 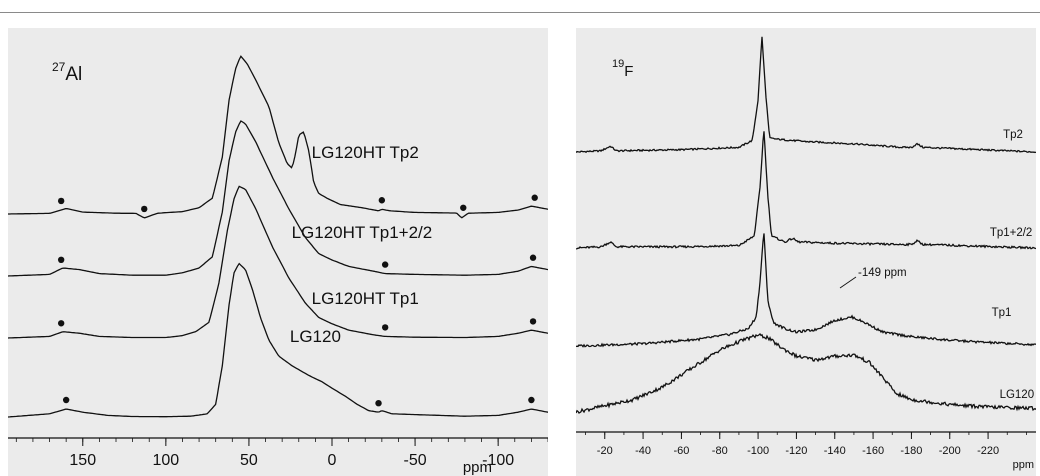 I want to click on x-tick-label: -60, so click(x=681, y=451).